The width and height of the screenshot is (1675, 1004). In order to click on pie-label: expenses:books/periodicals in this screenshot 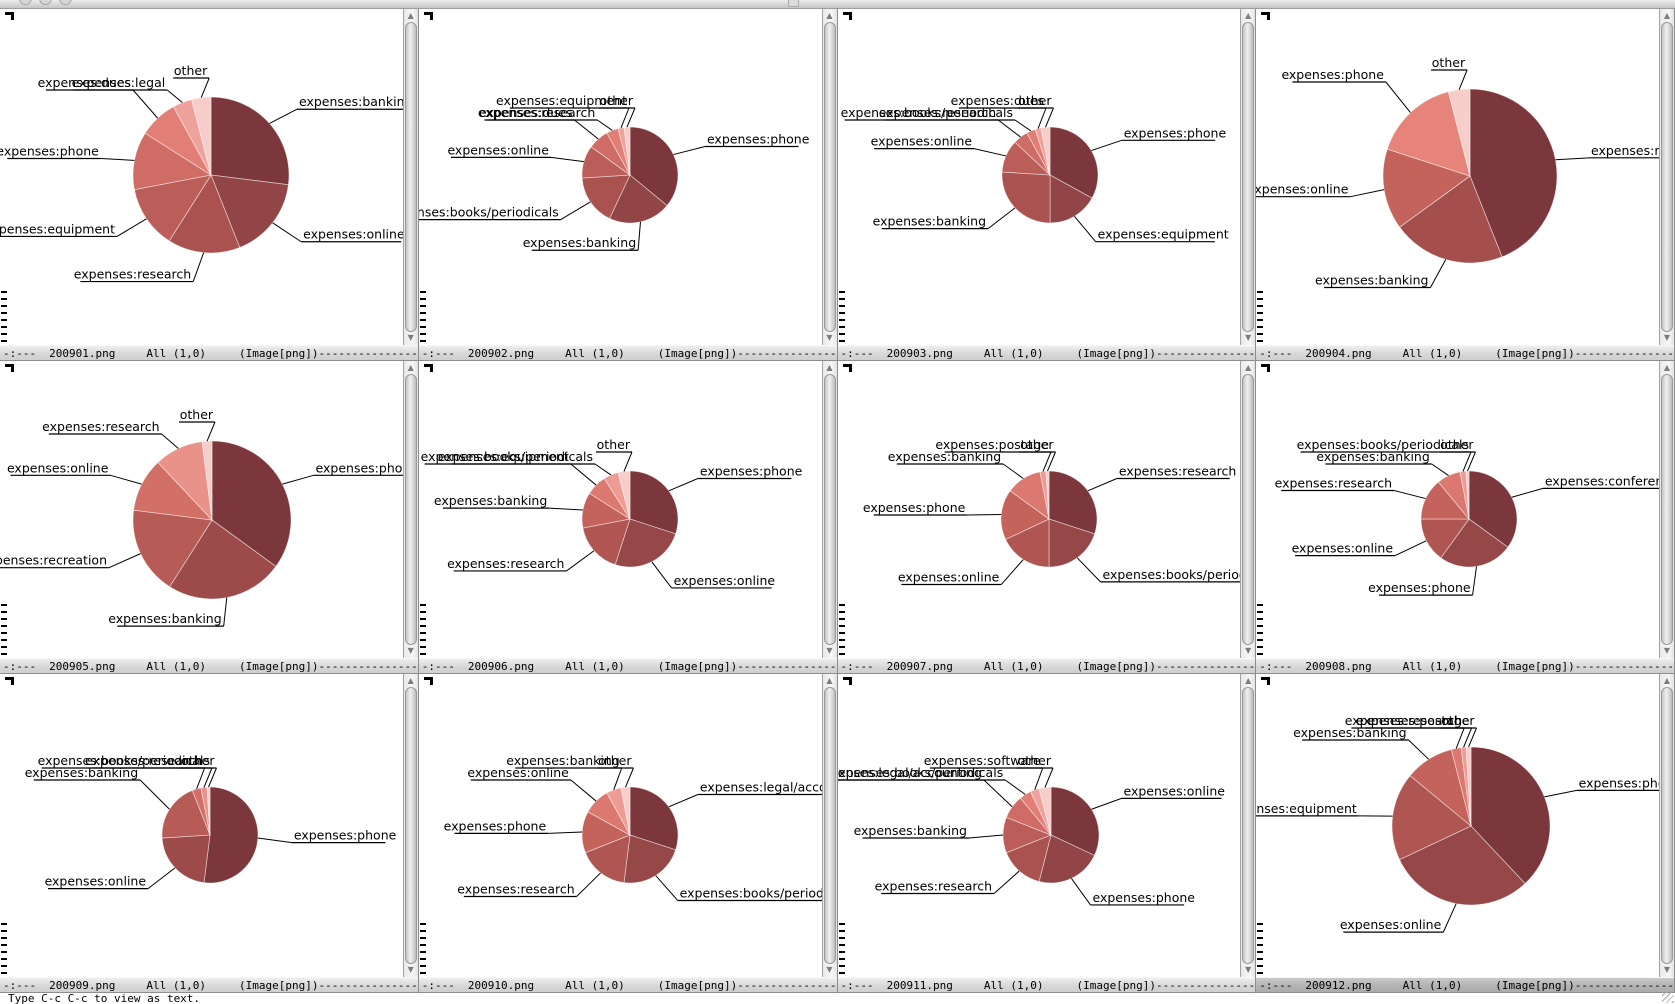, I will do `click(1171, 574)`.